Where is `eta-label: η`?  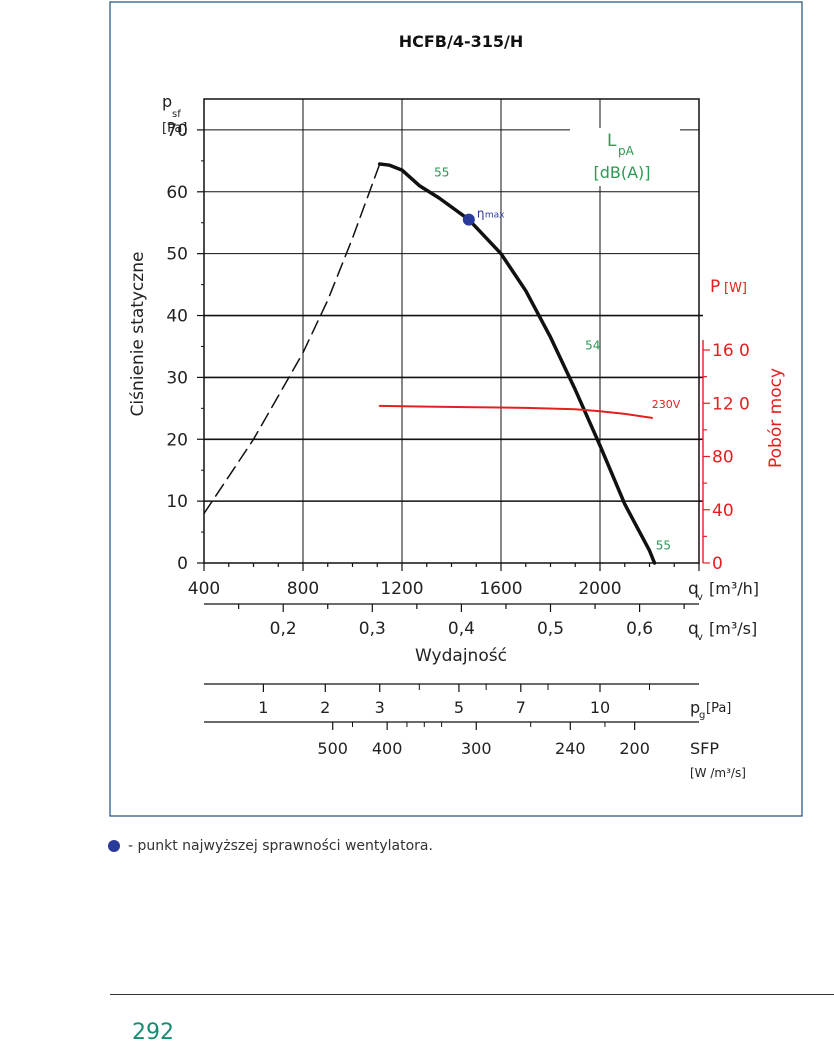
eta-label: η is located at coordinates (481, 214).